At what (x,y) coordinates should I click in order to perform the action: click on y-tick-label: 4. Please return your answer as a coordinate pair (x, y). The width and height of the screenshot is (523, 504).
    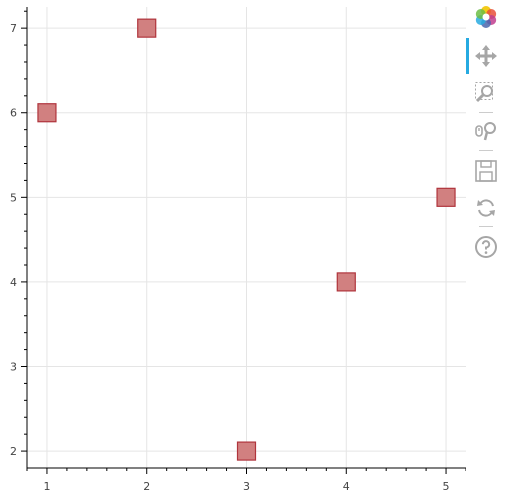
    Looking at the image, I should click on (13, 282).